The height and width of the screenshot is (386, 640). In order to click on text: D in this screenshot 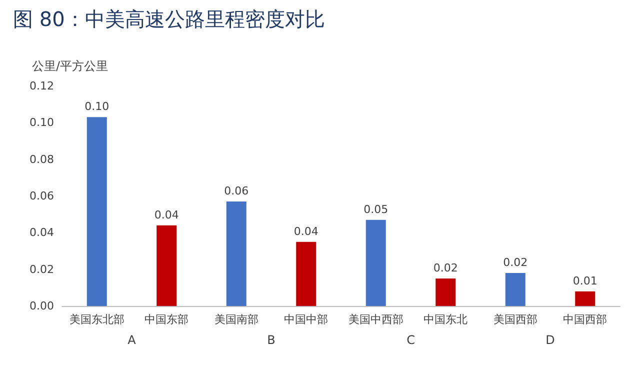, I will do `click(550, 340)`.